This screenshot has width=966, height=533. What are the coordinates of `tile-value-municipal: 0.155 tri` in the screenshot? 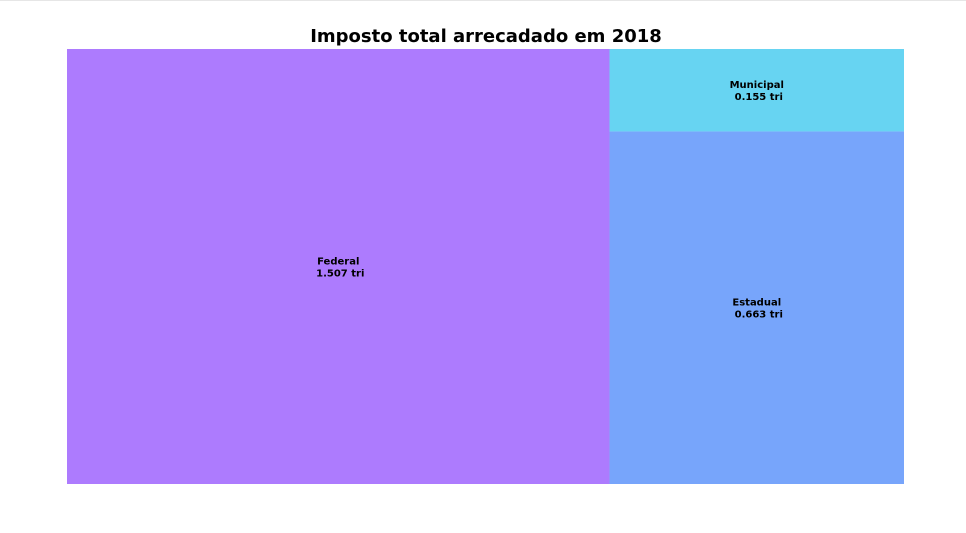 It's located at (759, 97).